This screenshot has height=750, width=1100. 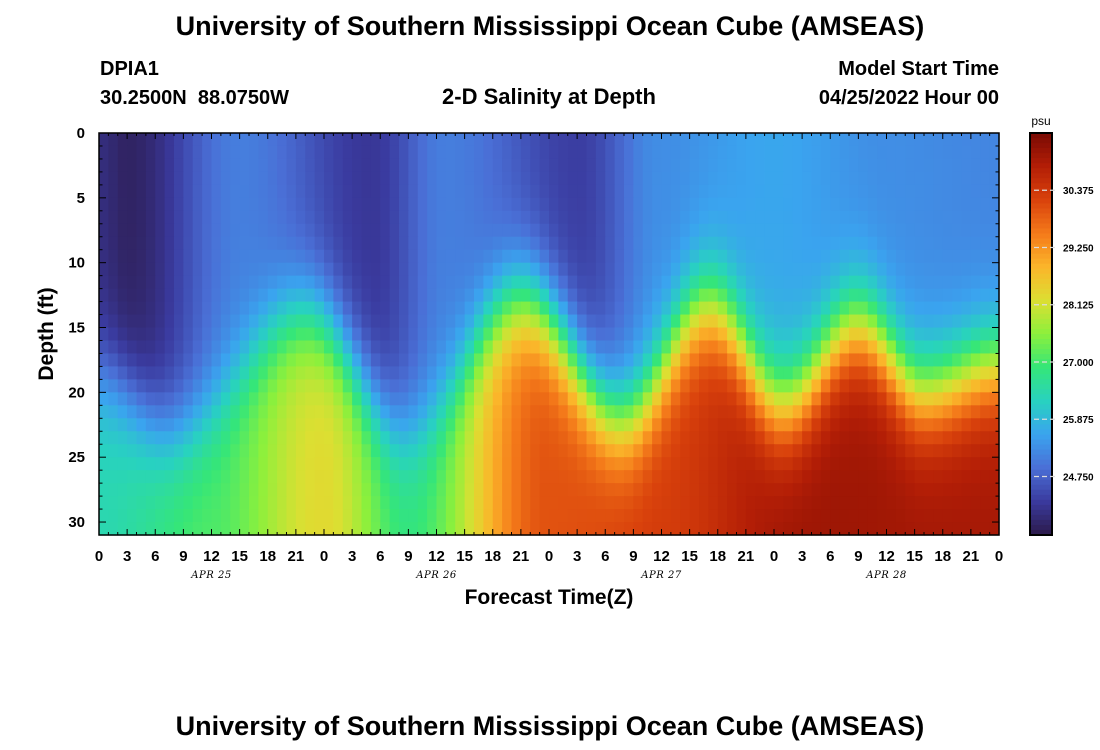 What do you see at coordinates (633, 556) in the screenshot?
I see `x-tick-label: 9` at bounding box center [633, 556].